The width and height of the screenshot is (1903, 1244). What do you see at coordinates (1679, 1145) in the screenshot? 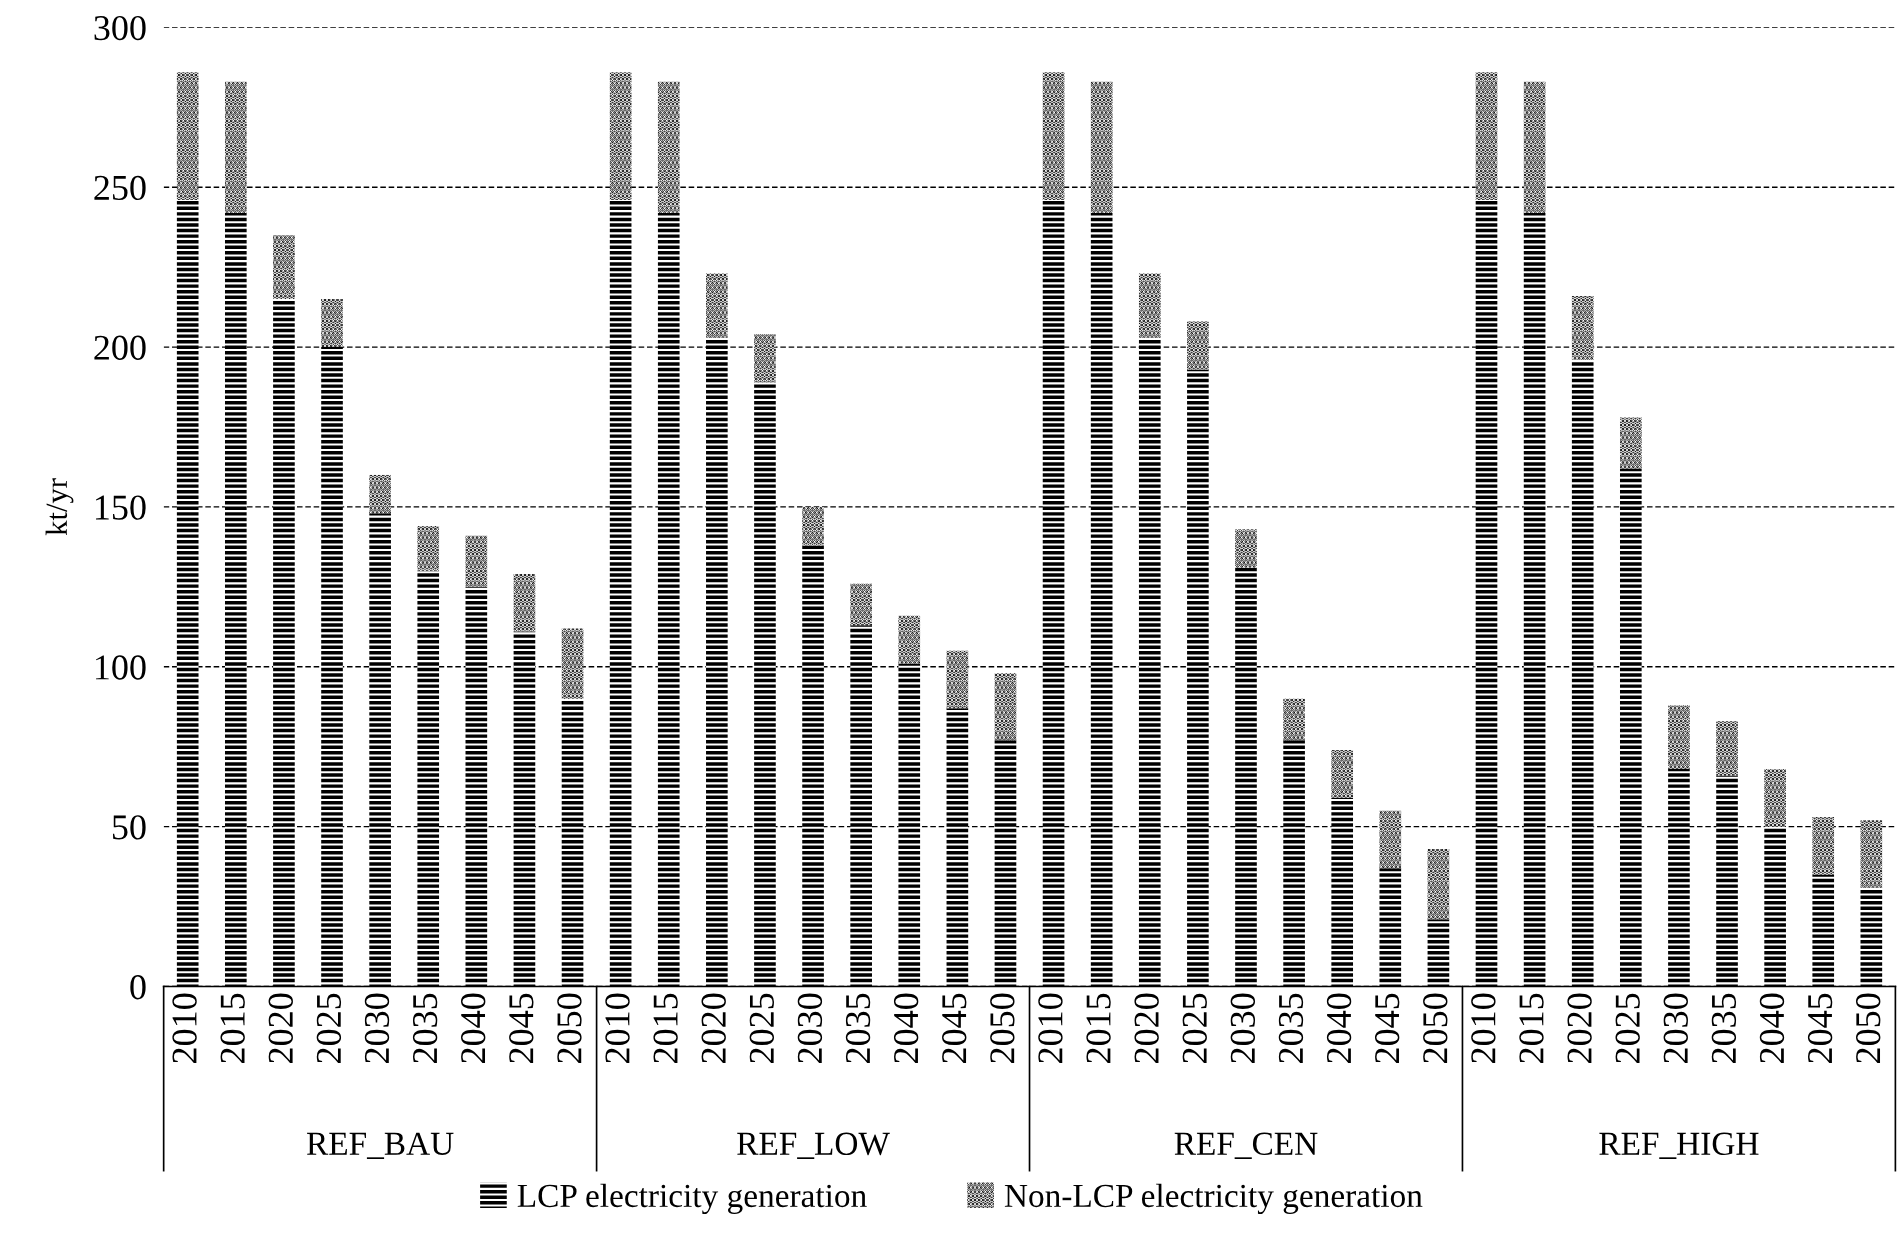
I see `text: REF_HIGH` at bounding box center [1679, 1145].